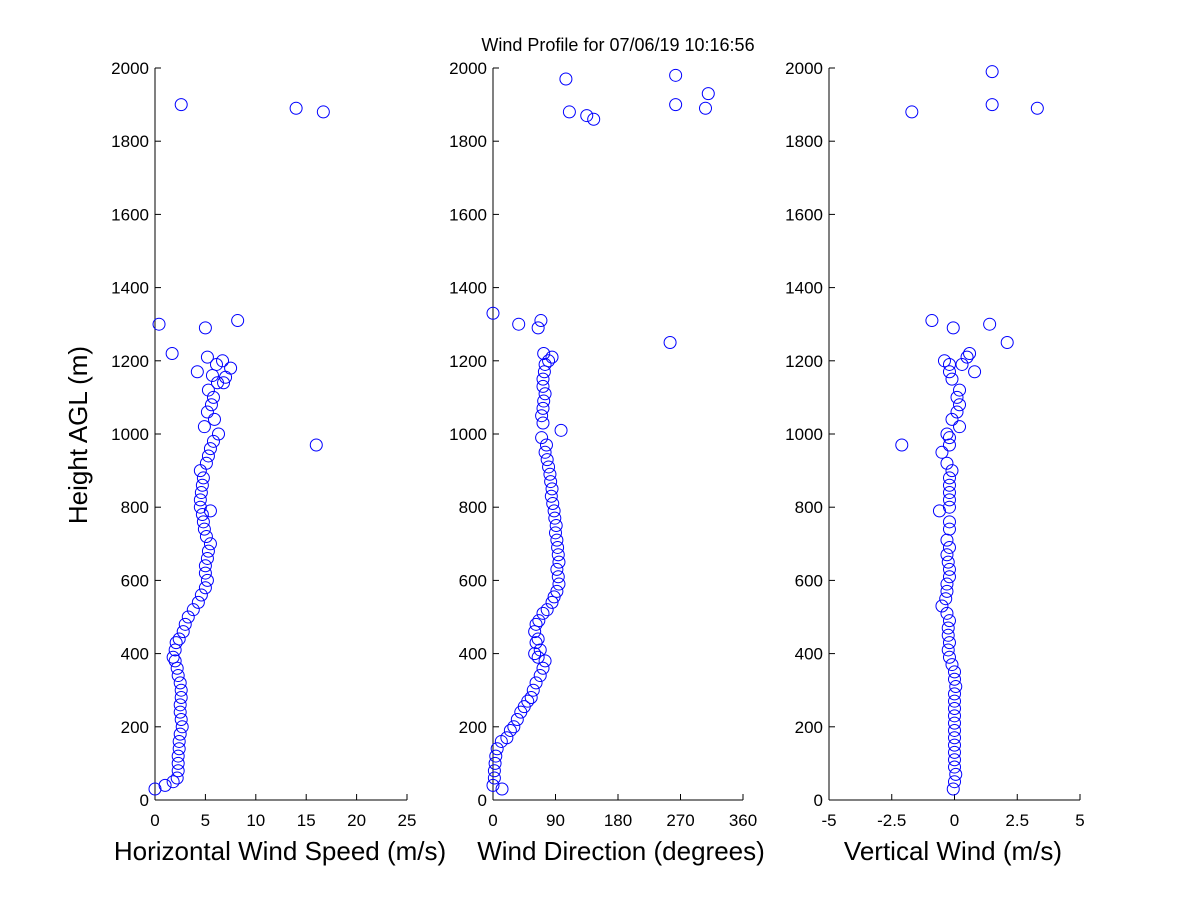 Image resolution: width=1200 pixels, height=900 pixels. Describe the element at coordinates (891, 820) in the screenshot. I see `x-tick-label: -2.5` at that location.